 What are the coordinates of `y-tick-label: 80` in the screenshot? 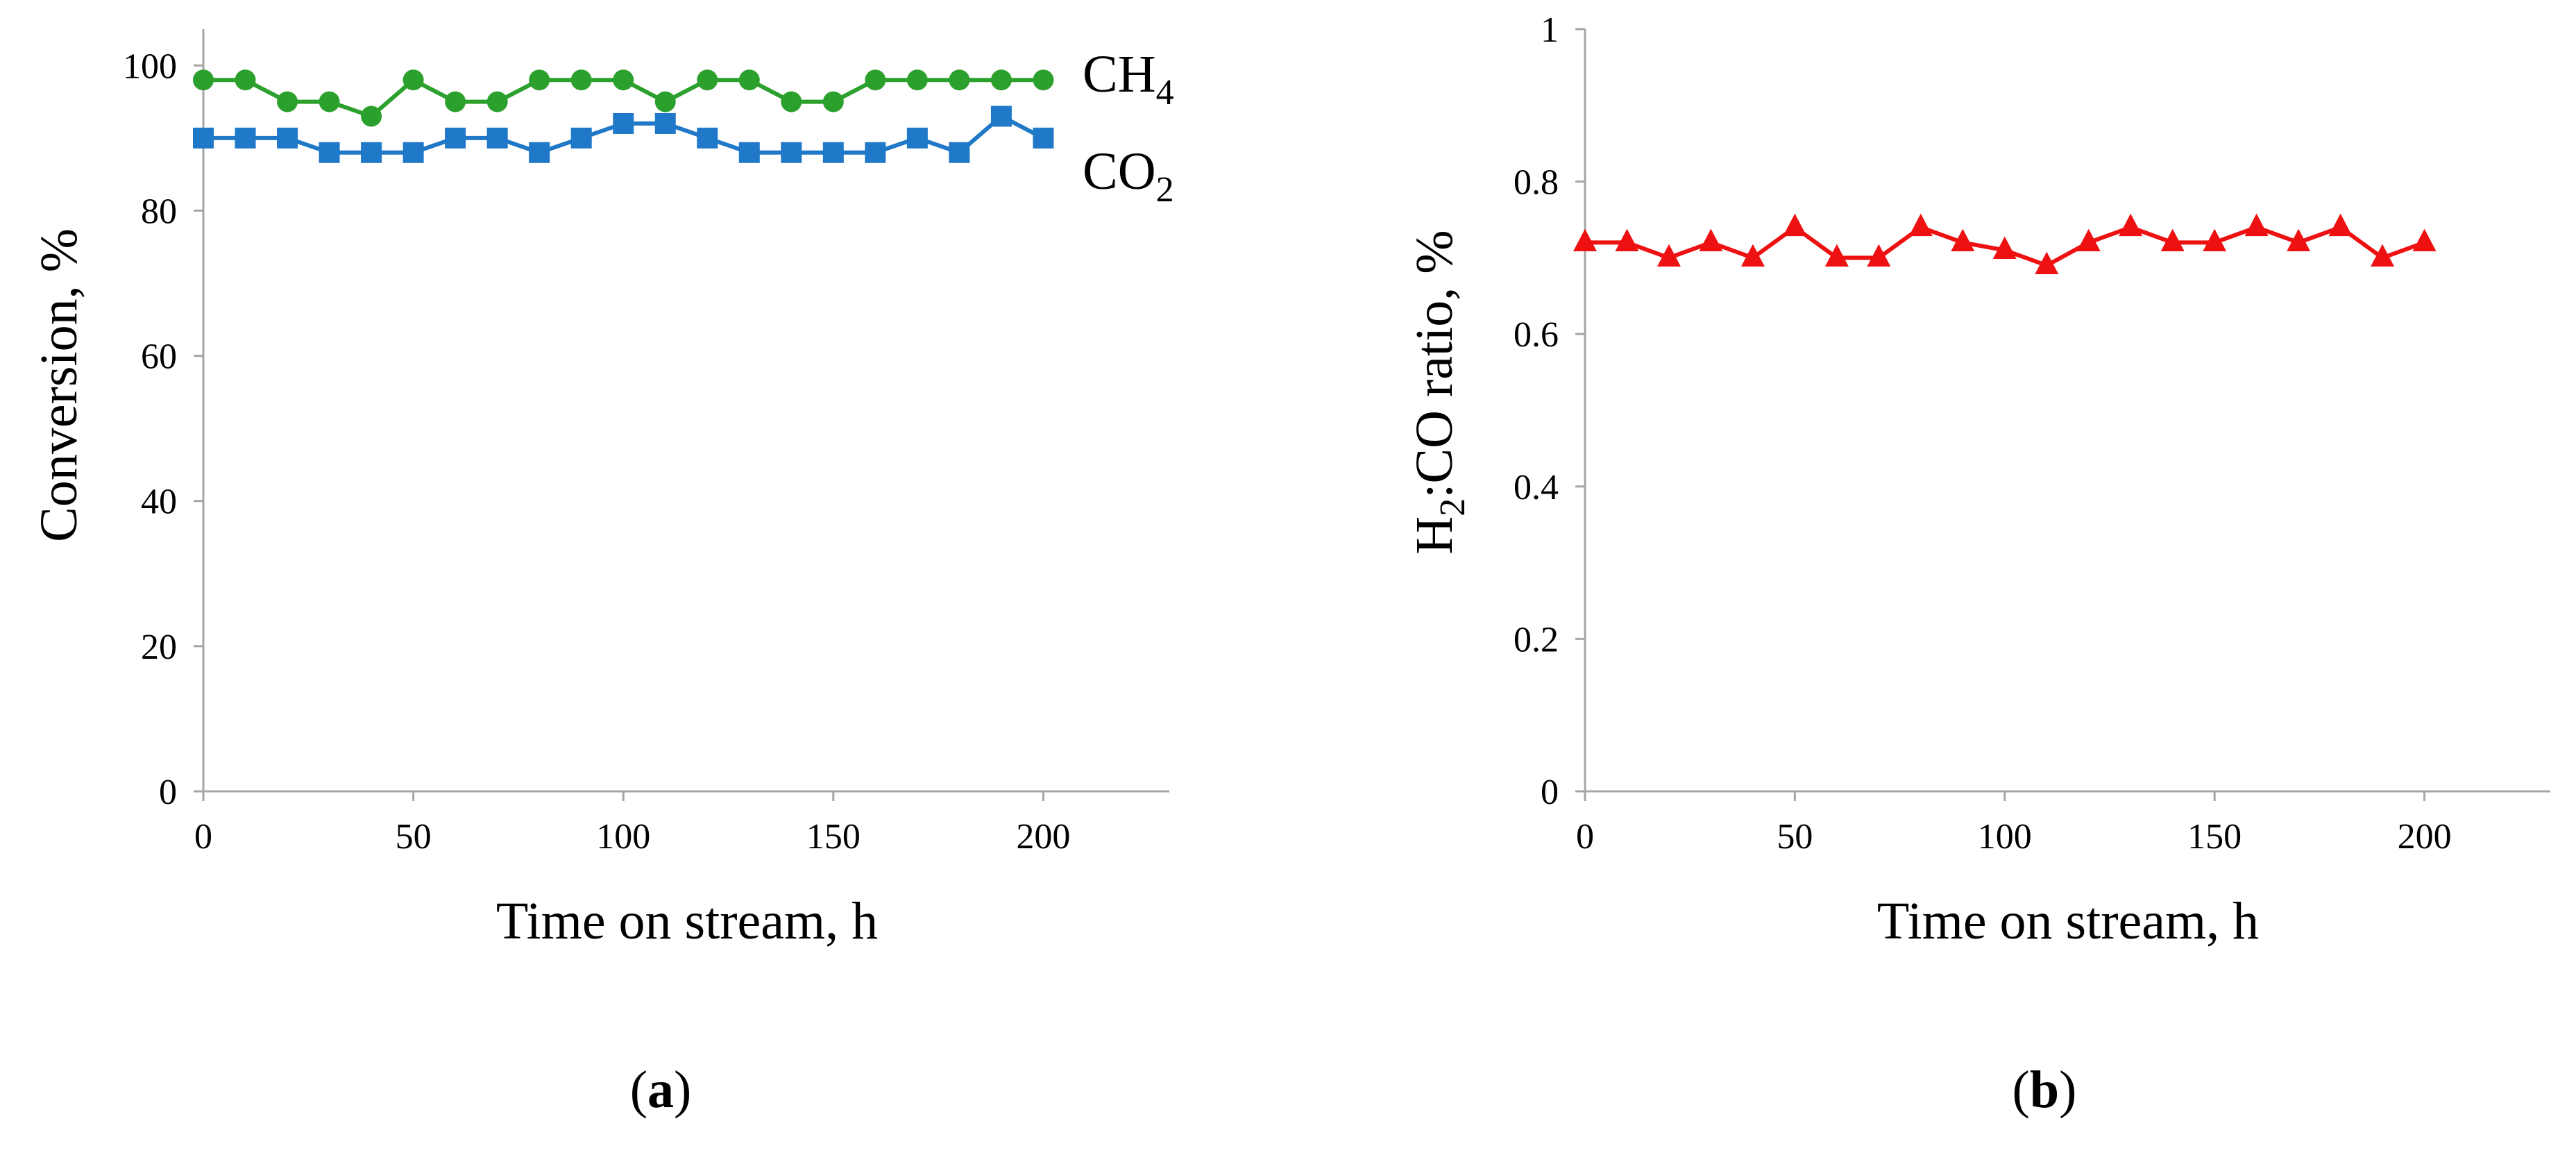 It's located at (159, 211).